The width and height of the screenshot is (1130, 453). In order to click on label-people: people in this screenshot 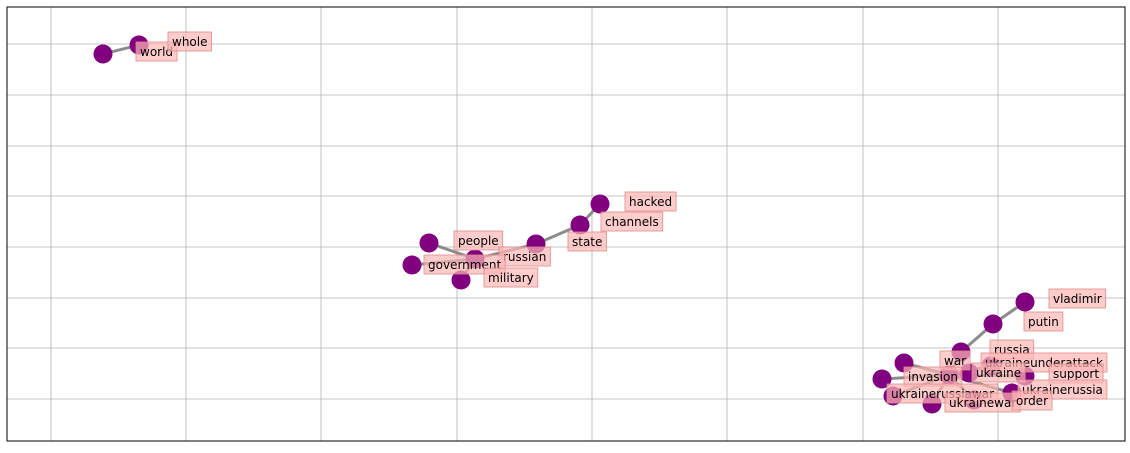, I will do `click(478, 240)`.